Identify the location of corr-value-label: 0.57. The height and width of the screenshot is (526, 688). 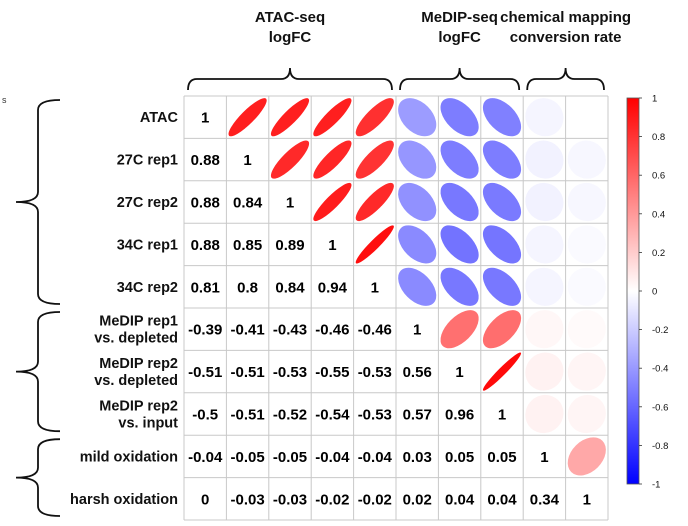
(417, 415).